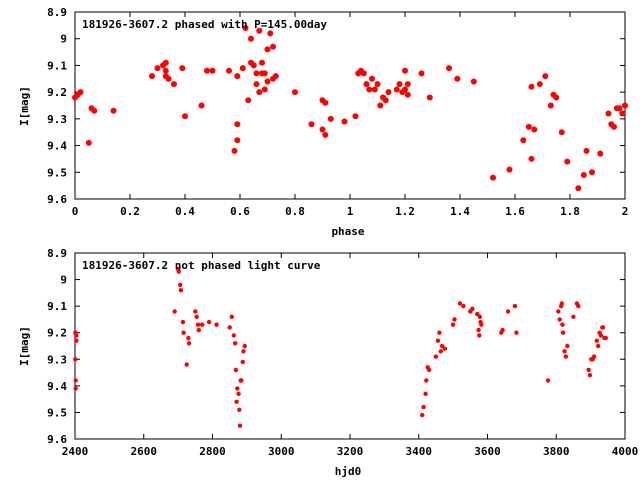  What do you see at coordinates (515, 211) in the screenshot?
I see `x-tick-label: 1.6` at bounding box center [515, 211].